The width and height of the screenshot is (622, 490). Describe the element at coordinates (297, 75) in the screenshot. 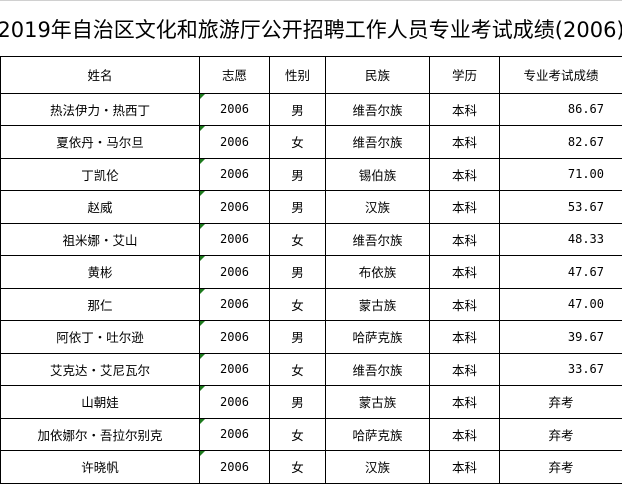

I see `header-gender: 性别` at that location.